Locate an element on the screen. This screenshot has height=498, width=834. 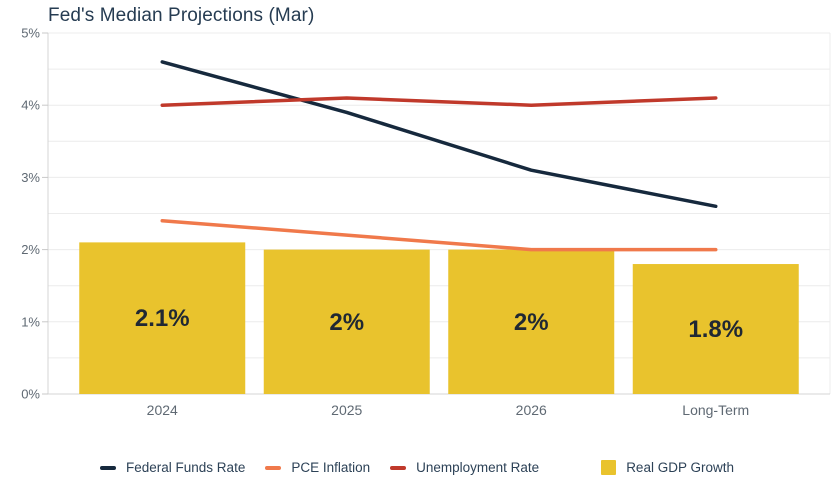
bar-2025 is located at coordinates (346, 321).